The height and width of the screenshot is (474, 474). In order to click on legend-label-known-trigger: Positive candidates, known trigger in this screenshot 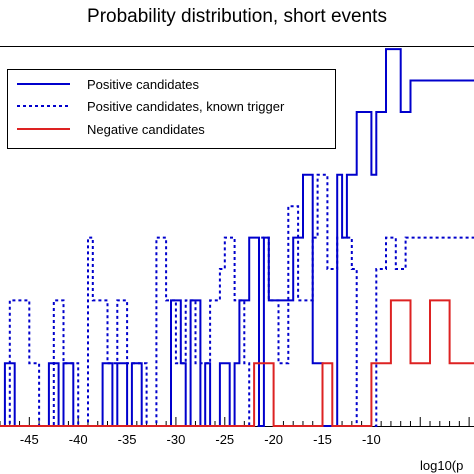, I will do `click(186, 106)`.